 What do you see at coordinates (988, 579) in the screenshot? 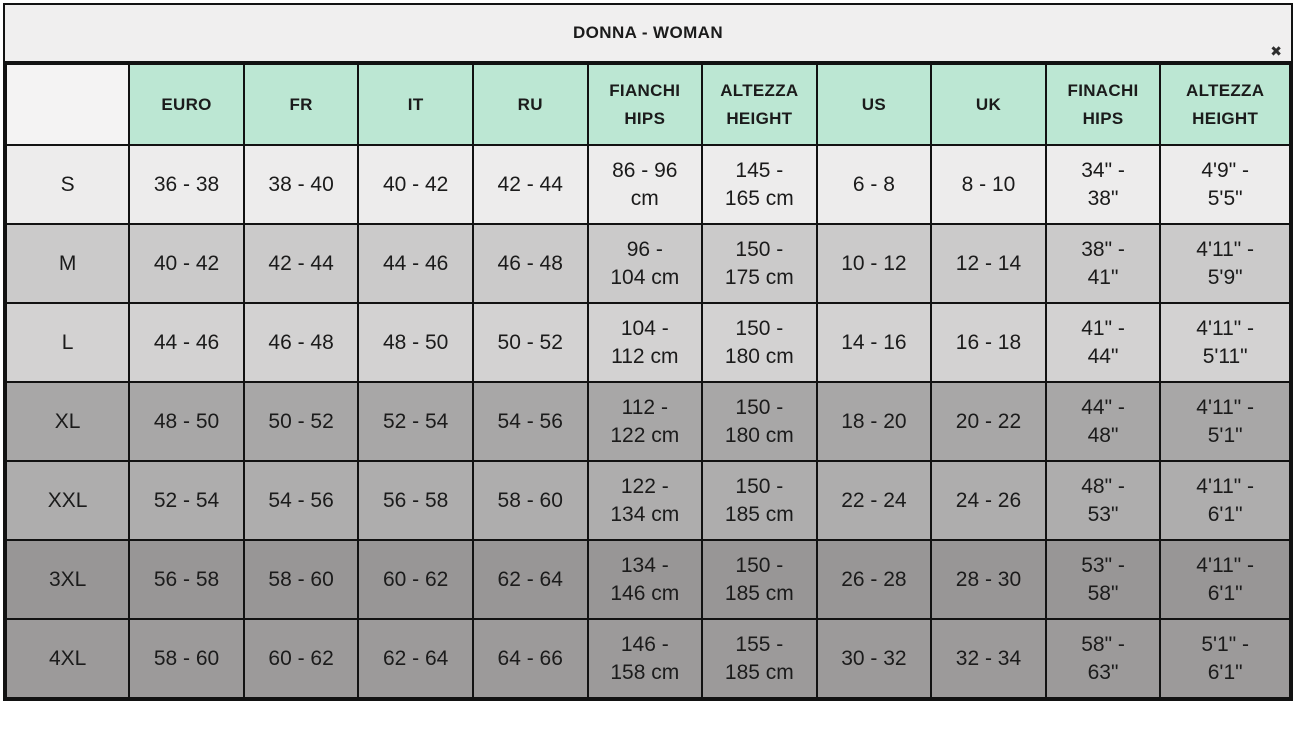
I see `size-cell-uk: 28 - 30` at bounding box center [988, 579].